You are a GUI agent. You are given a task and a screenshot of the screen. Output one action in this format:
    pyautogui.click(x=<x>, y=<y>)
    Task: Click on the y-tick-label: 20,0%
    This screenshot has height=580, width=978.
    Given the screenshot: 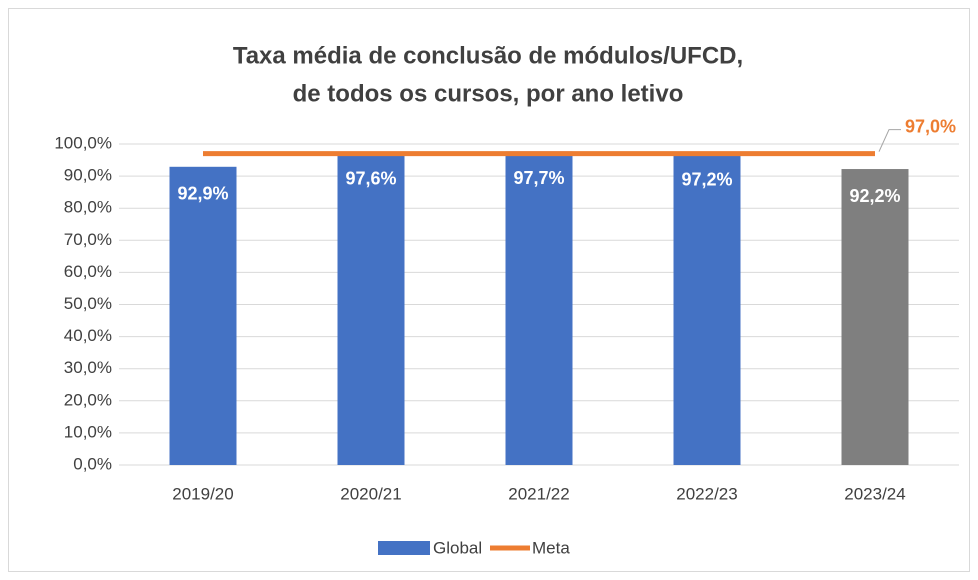 What is the action you would take?
    pyautogui.click(x=88, y=399)
    